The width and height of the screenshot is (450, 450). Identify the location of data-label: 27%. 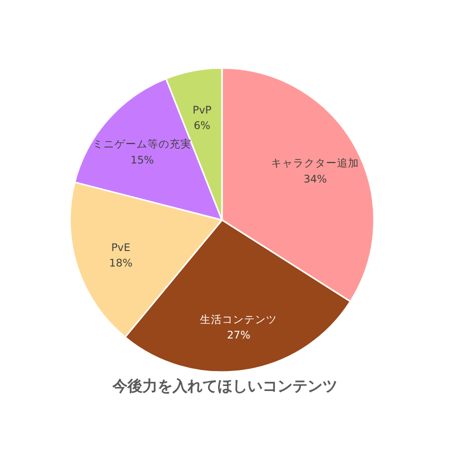
(238, 336).